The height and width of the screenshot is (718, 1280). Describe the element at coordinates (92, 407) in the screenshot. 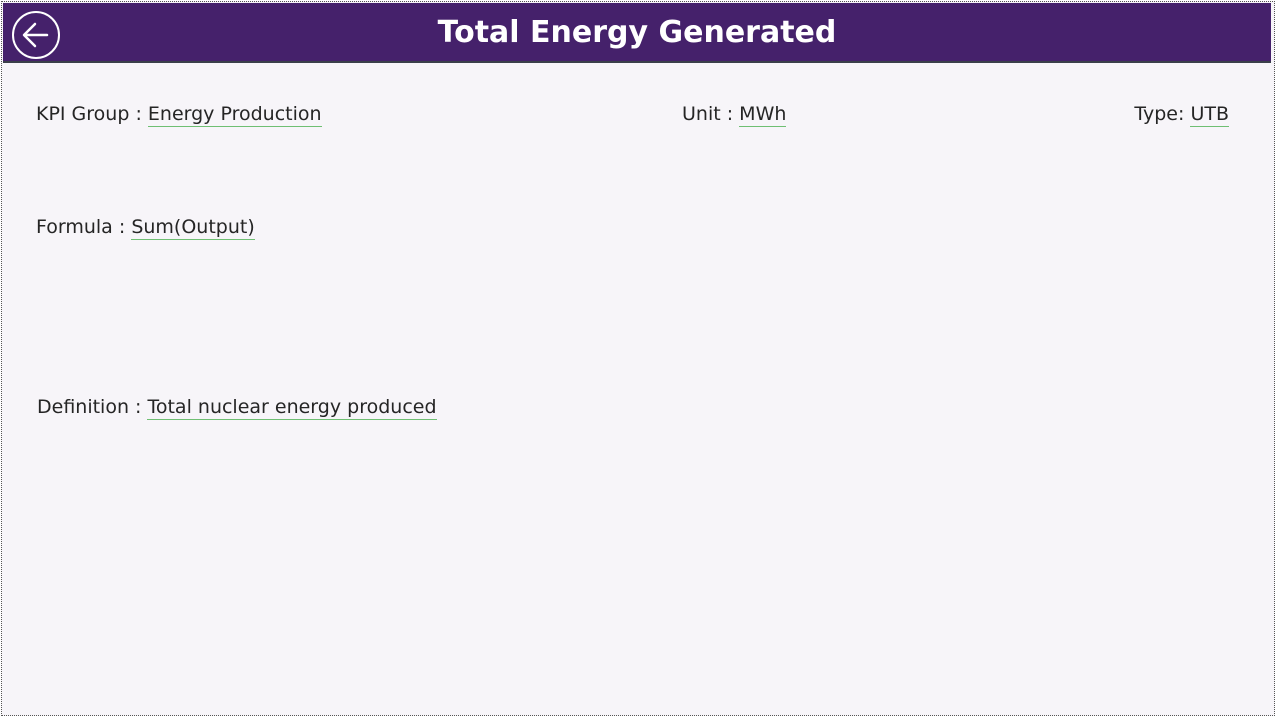

I see `definition-label: Definition :` at that location.